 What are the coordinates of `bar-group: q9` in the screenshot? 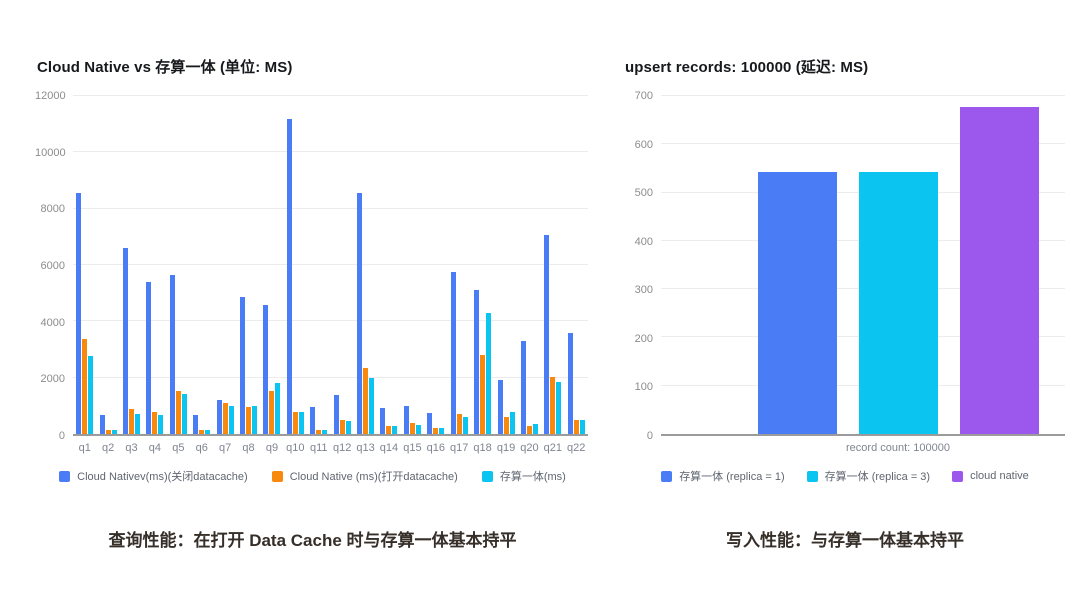 It's located at (272, 275).